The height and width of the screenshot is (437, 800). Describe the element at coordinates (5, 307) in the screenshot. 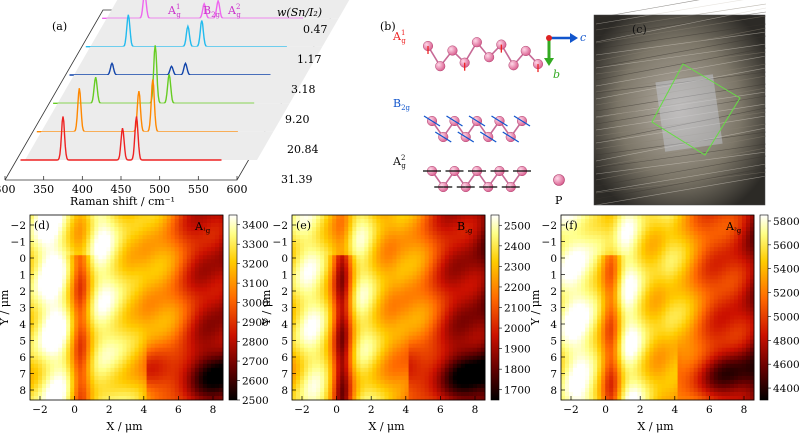

I see `y-axis-label: Y / μm` at that location.